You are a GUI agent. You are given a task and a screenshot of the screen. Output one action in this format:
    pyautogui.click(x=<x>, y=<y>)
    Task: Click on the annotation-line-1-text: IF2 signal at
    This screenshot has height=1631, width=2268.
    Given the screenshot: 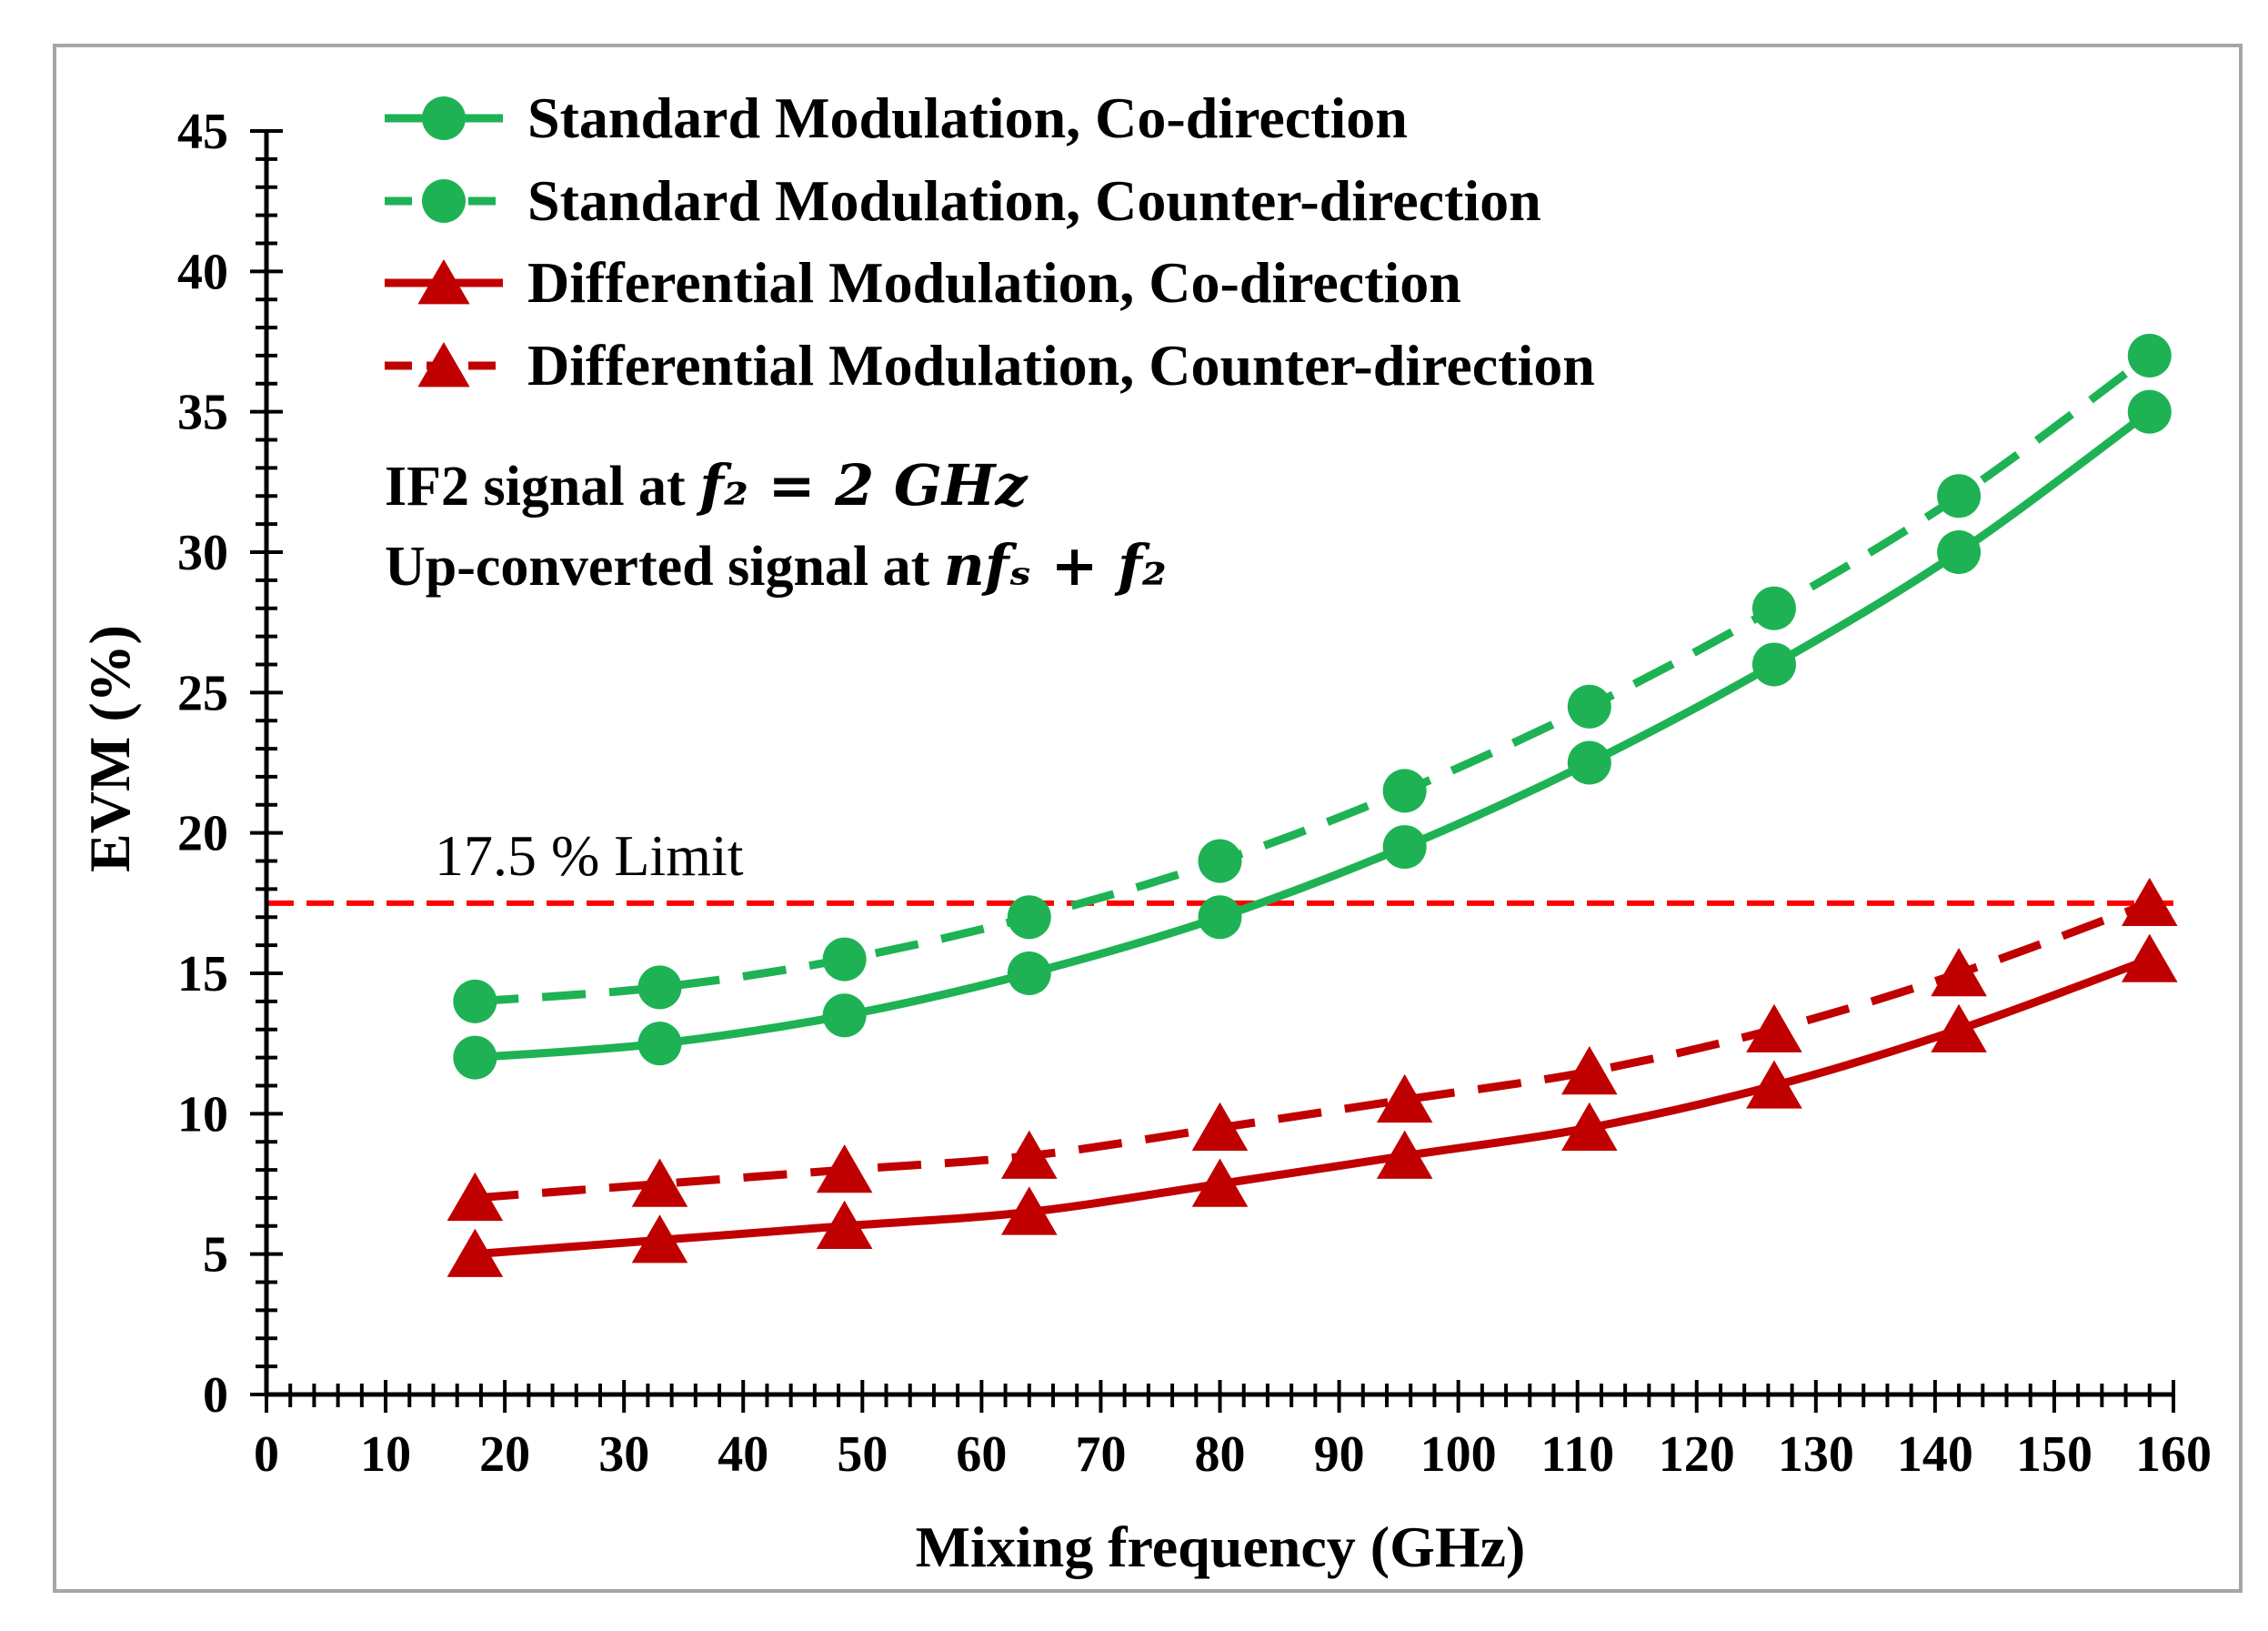 What is the action you would take?
    pyautogui.click(x=542, y=487)
    